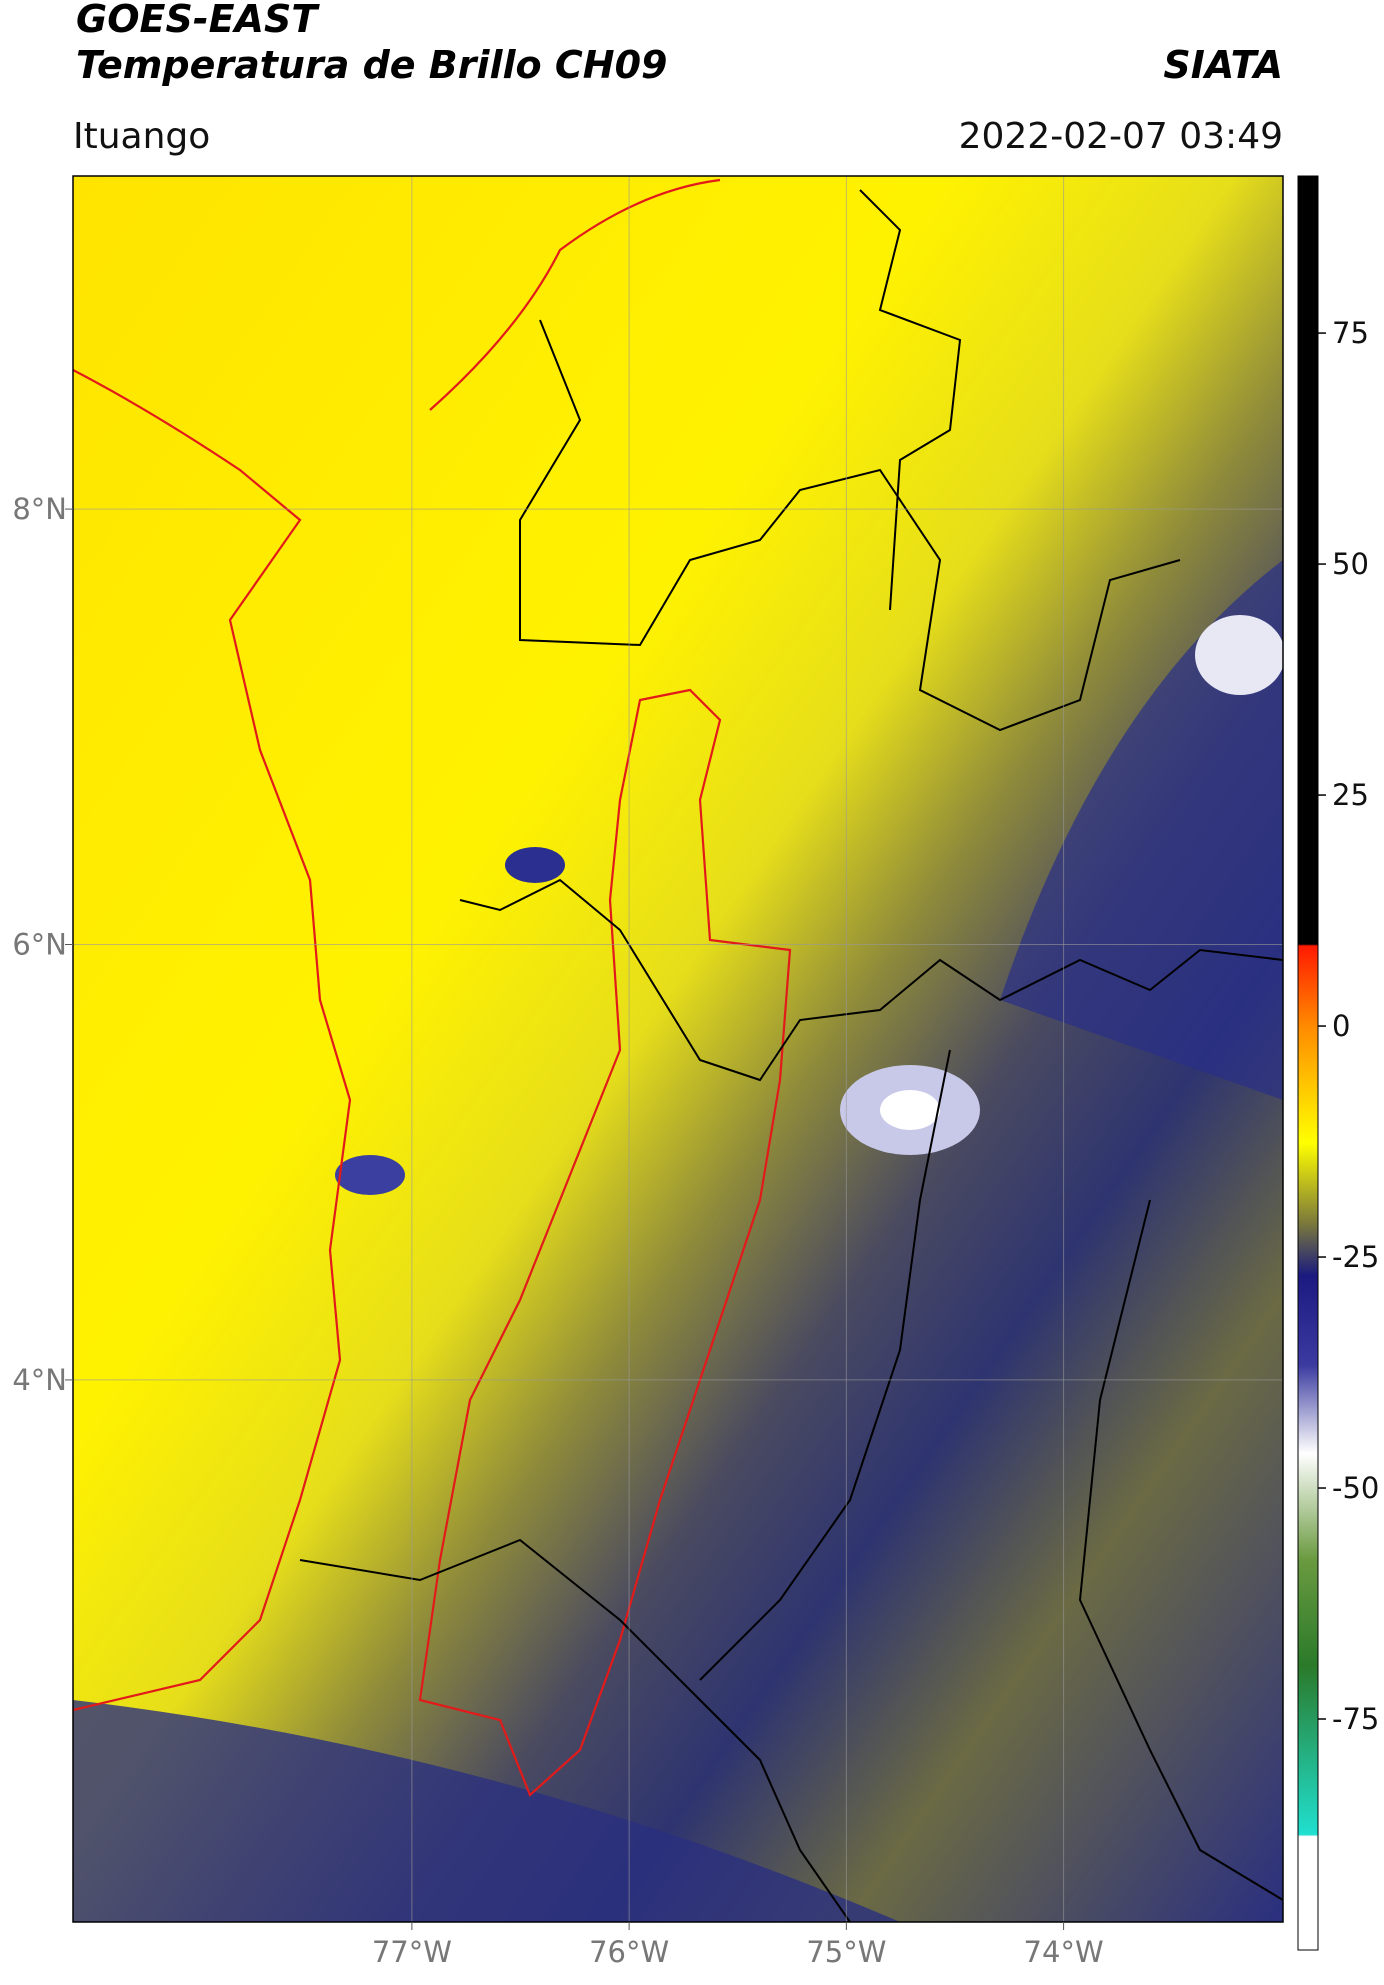  I want to click on colorbar, so click(1308, 1063).